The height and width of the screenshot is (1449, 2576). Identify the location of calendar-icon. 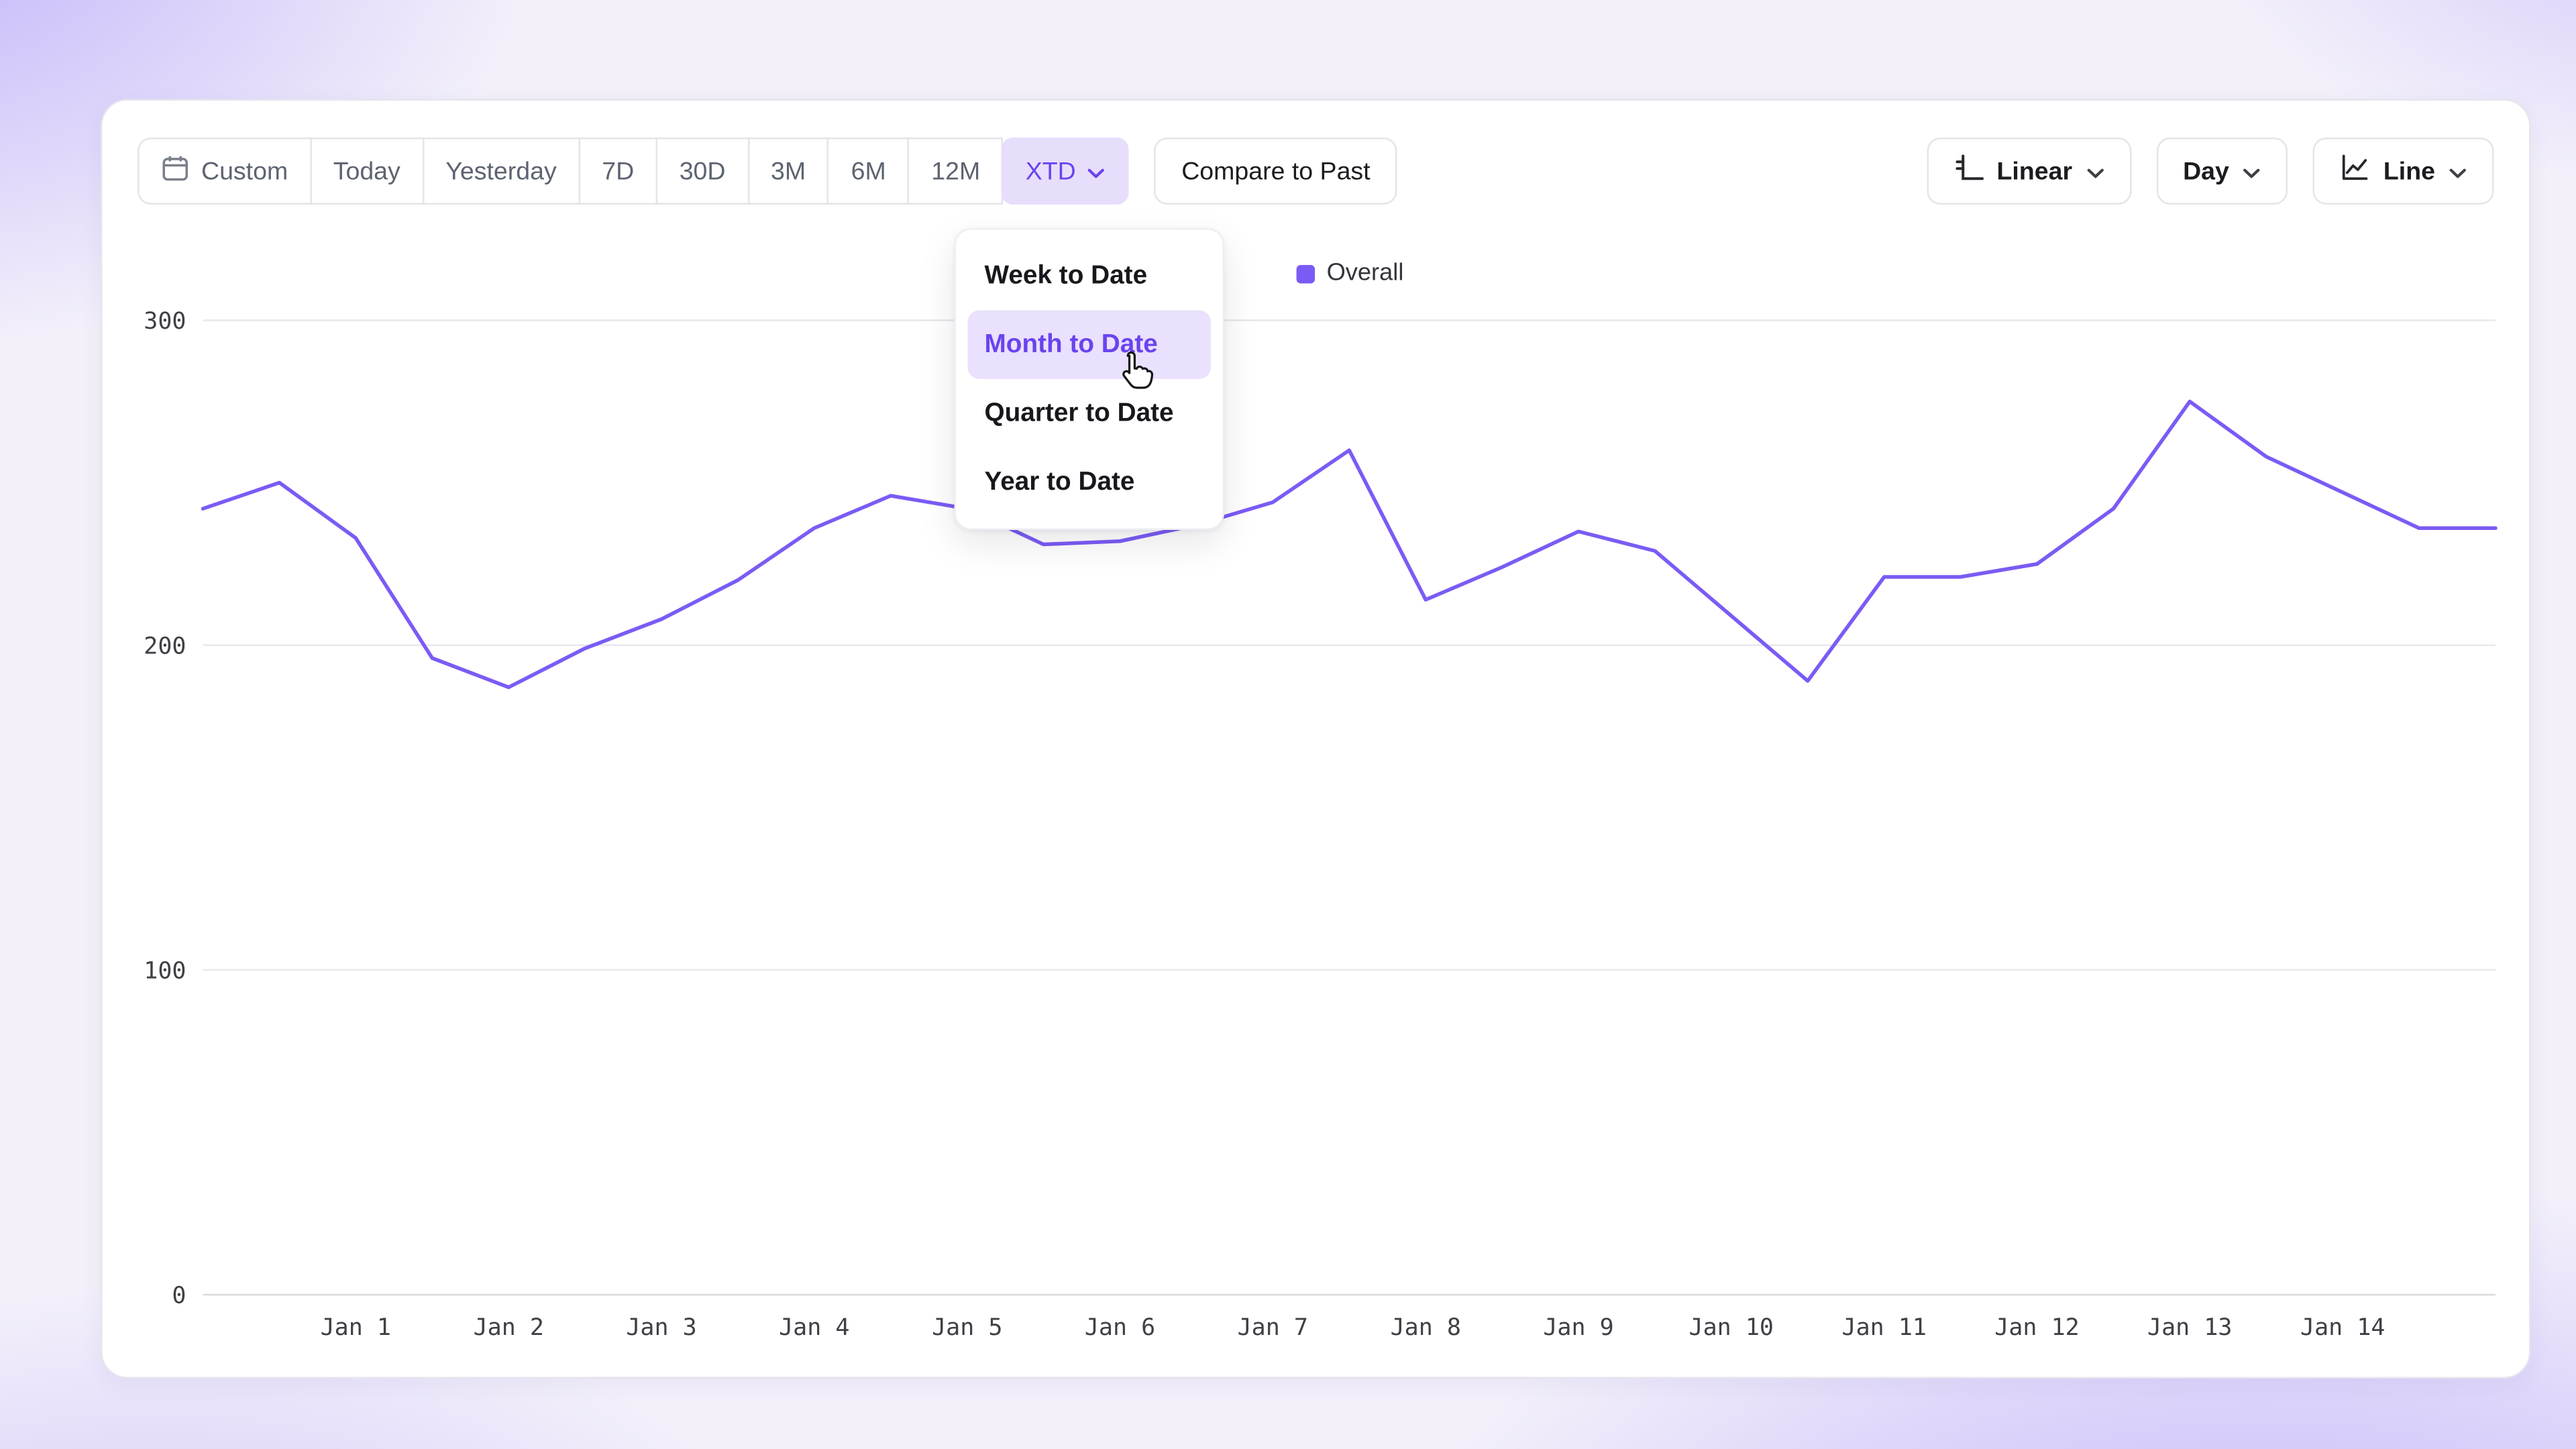
(175, 171).